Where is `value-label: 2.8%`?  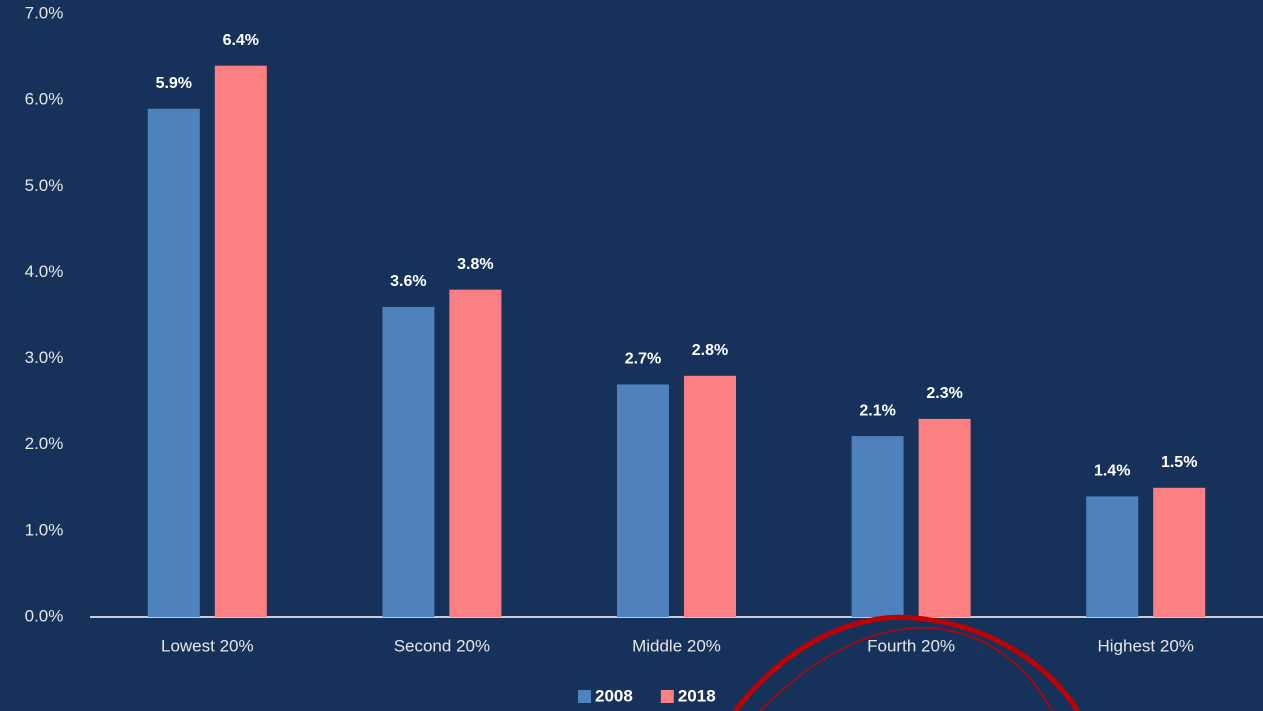 value-label: 2.8% is located at coordinates (710, 350).